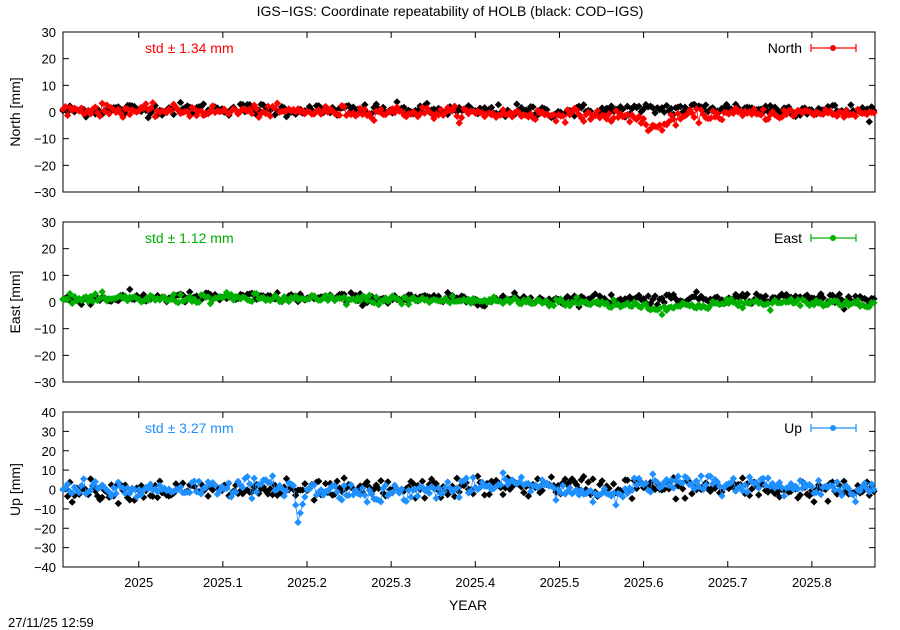 The image size is (900, 630). Describe the element at coordinates (728, 582) in the screenshot. I see `x-tick-label: 2025.7` at that location.